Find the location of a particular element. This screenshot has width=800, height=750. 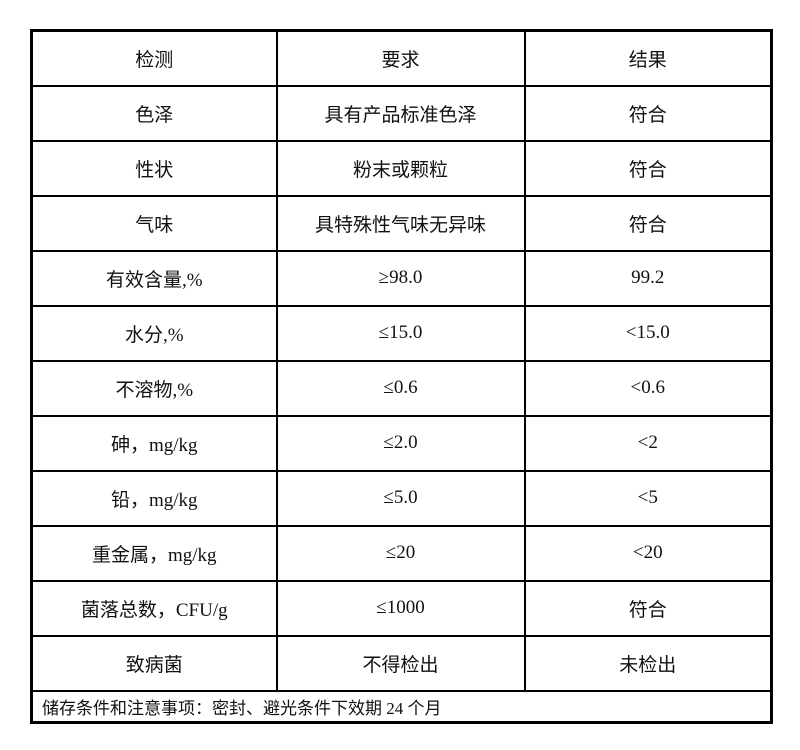

requirement-cell: 粉末或颗粒 is located at coordinates (400, 168).